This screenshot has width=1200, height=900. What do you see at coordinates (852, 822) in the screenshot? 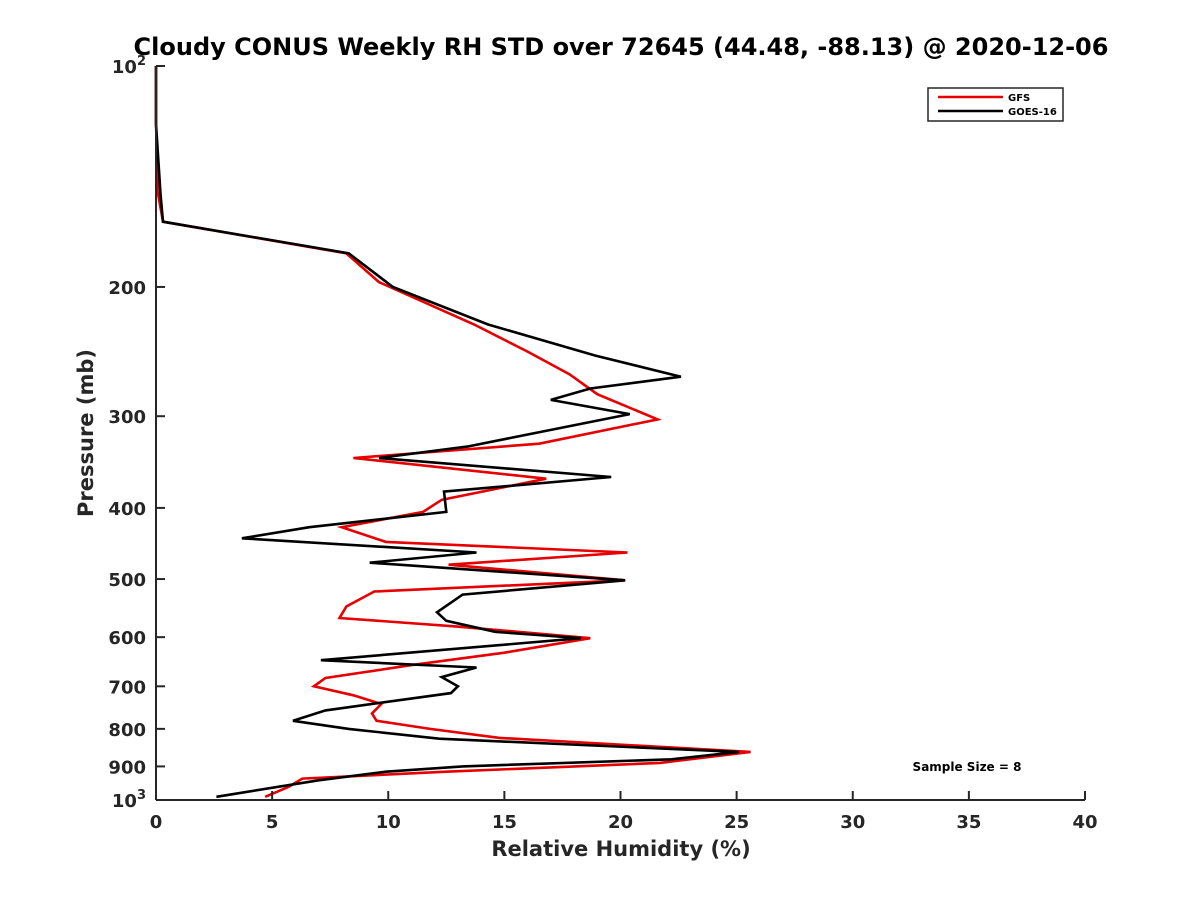
I see `x-tick-label: 30` at bounding box center [852, 822].